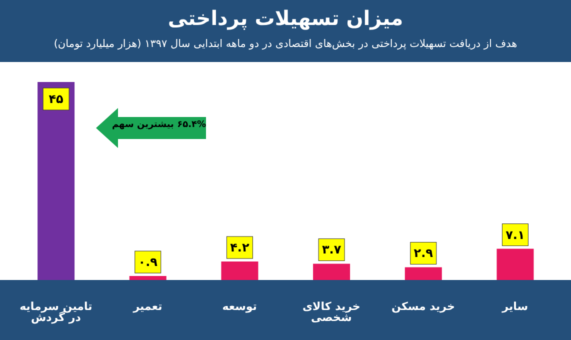 This screenshot has height=340, width=571. Describe the element at coordinates (423, 306) in the screenshot. I see `x-tick-label: خرید مسکن` at that location.